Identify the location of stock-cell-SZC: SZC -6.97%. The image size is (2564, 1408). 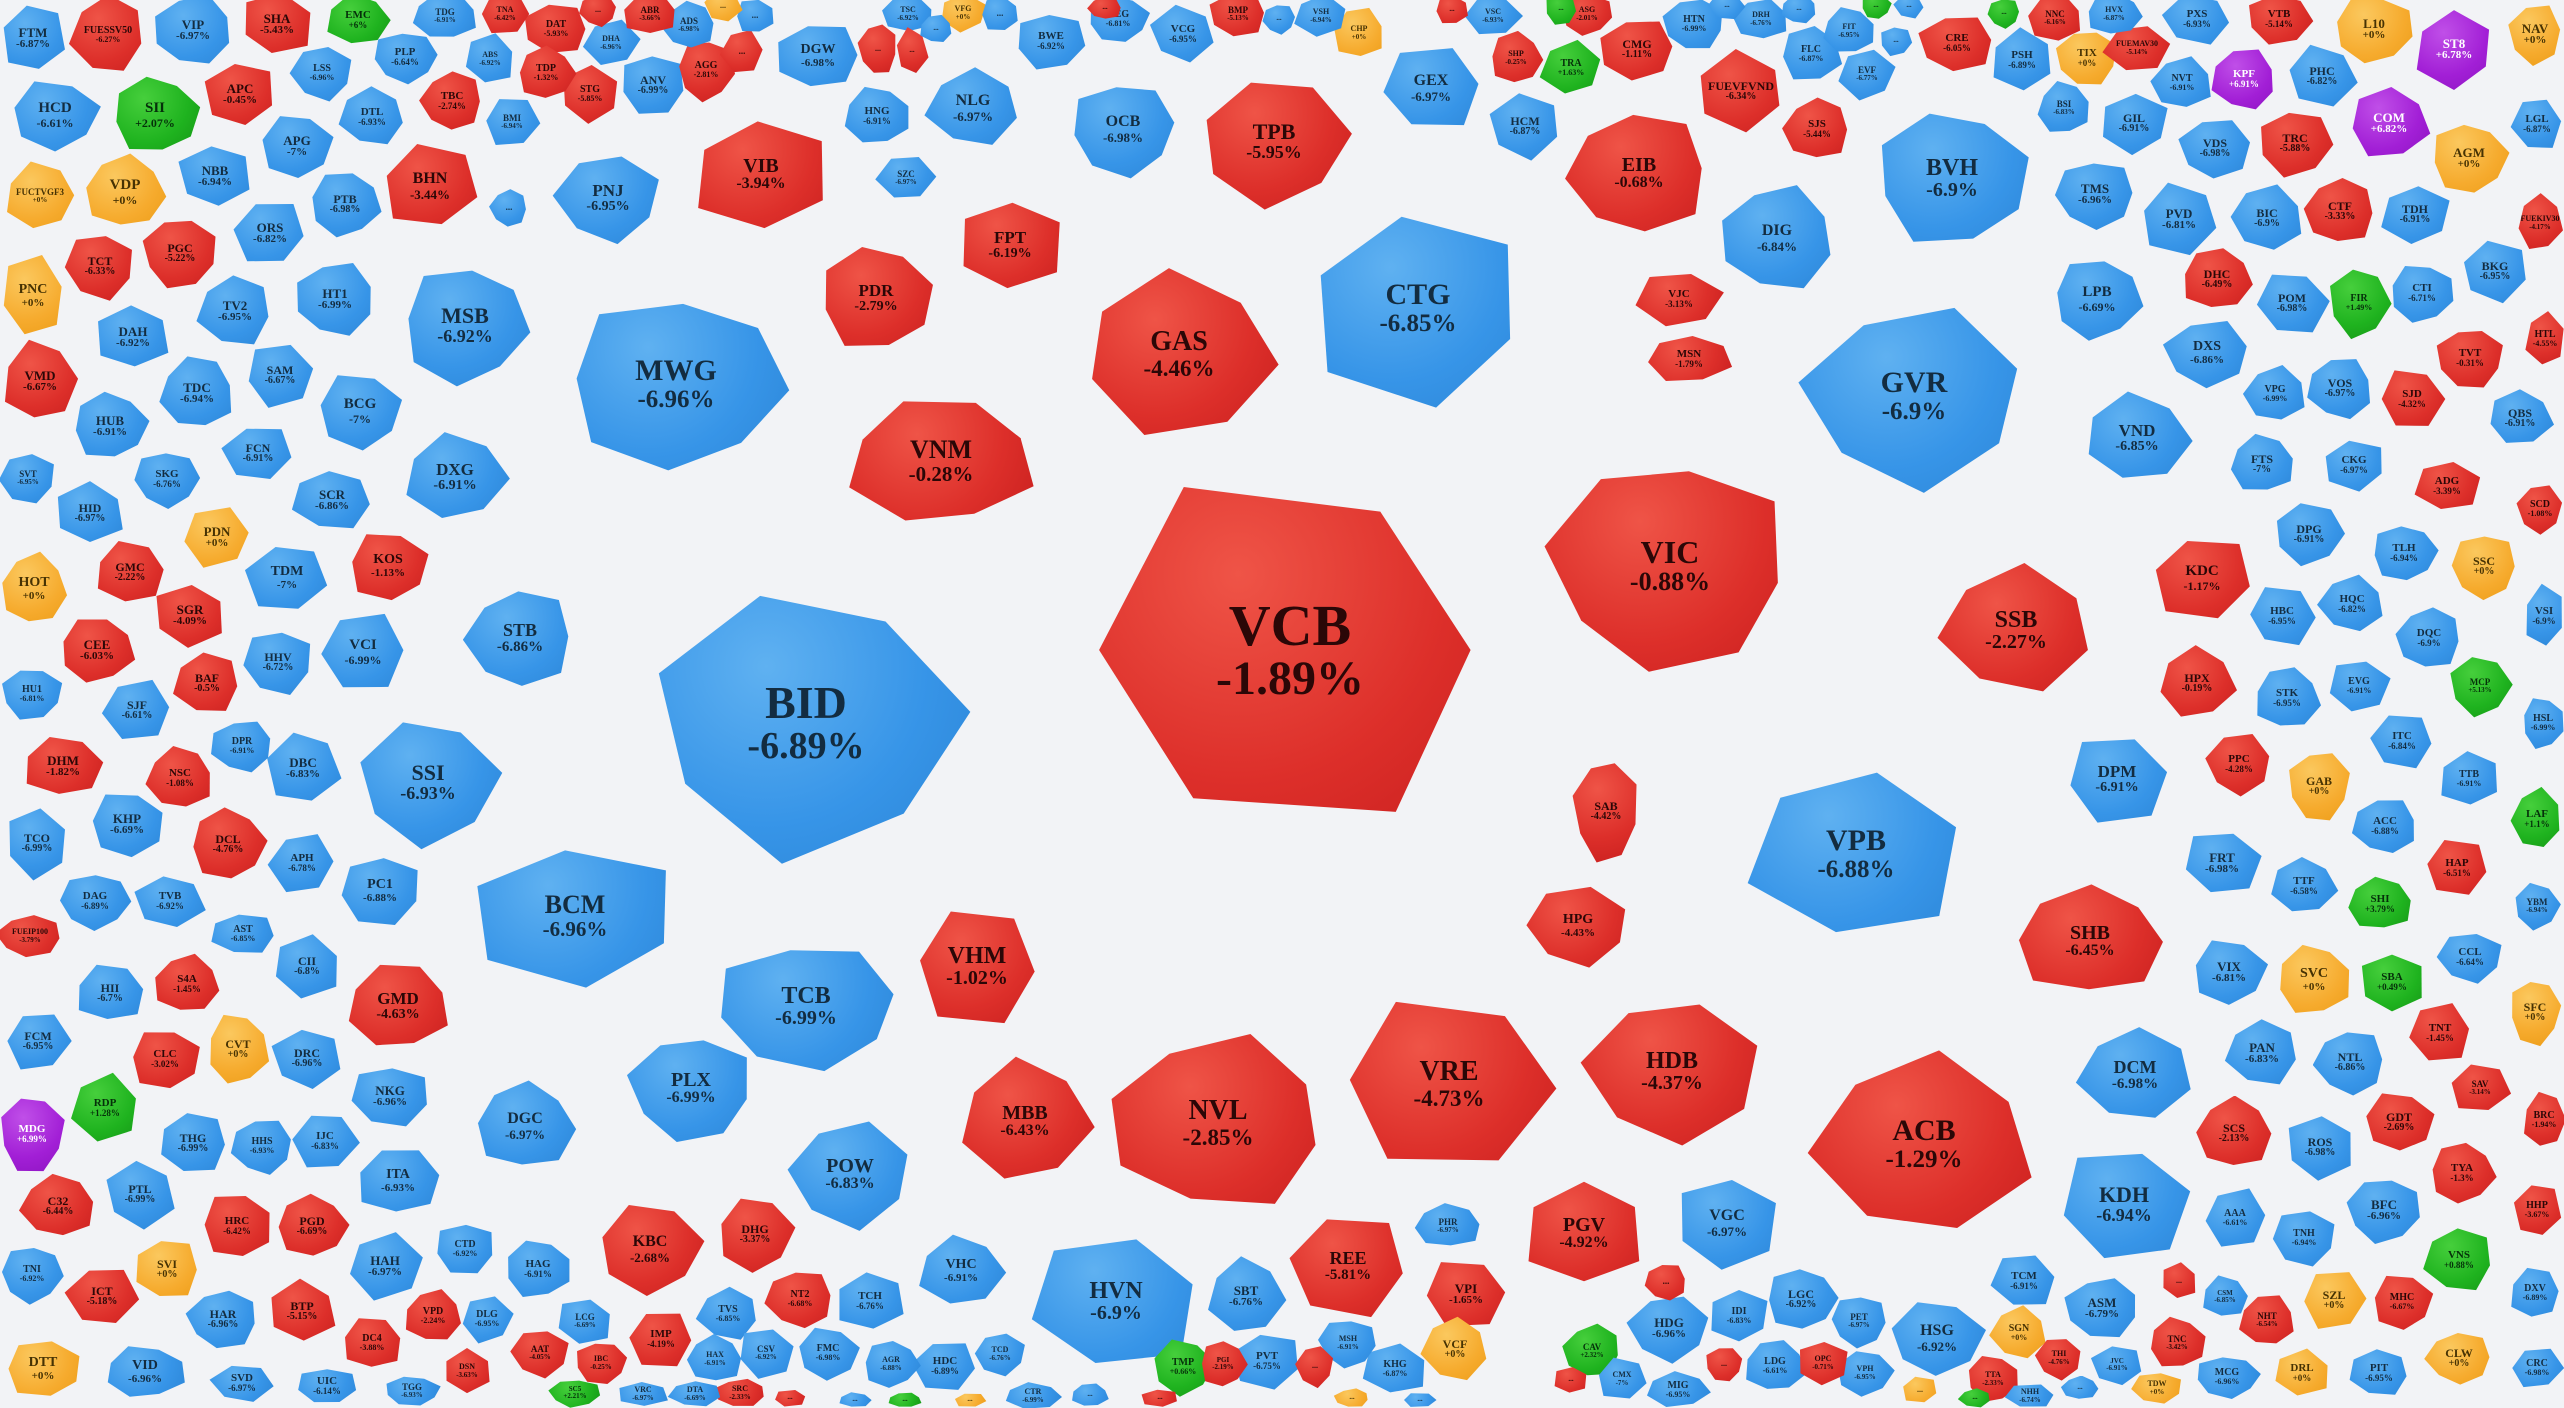
(906, 177).